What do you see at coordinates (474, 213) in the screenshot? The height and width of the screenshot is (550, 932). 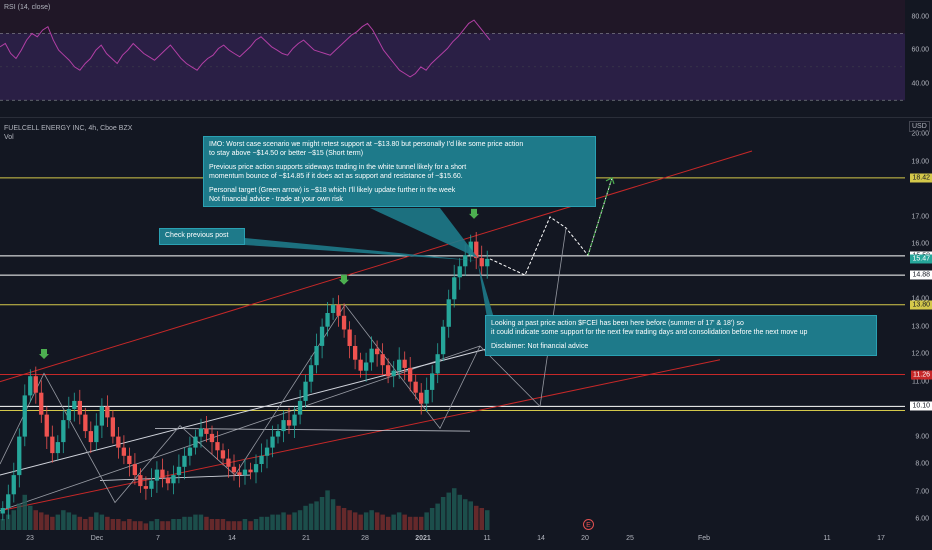 I see `green-down-arrow` at bounding box center [474, 213].